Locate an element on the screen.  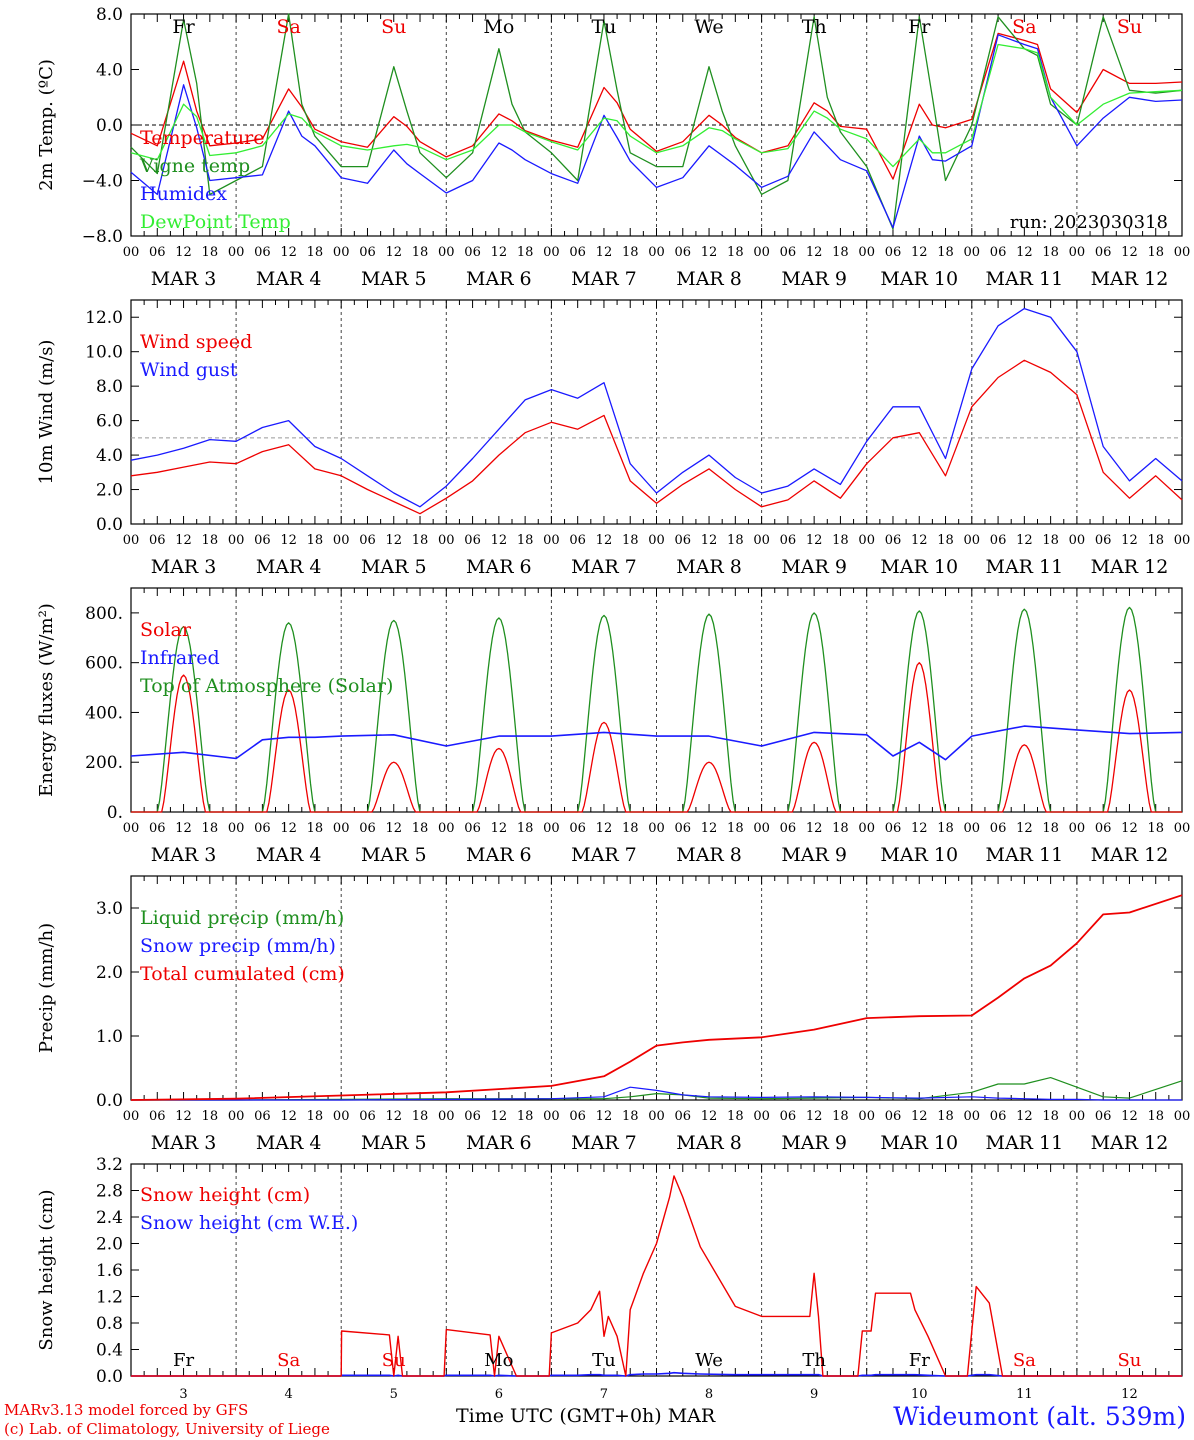
y-tick-label: 4.0 is located at coordinates (109, 71).